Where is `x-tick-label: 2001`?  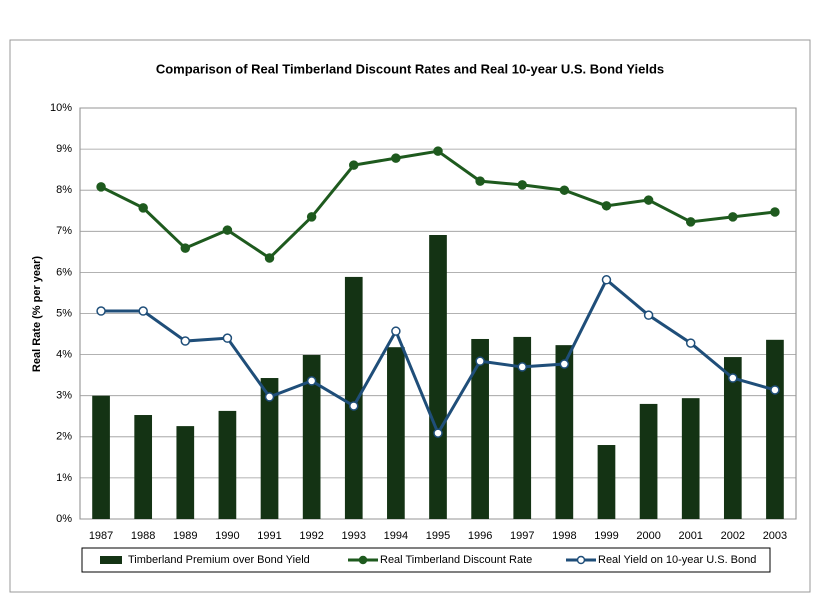
x-tick-label: 2001 is located at coordinates (690, 536).